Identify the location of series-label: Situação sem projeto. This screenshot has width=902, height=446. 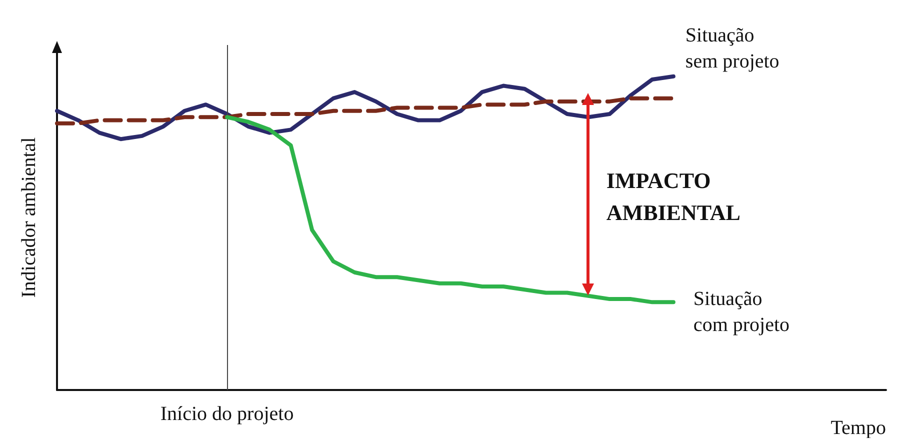
(732, 48).